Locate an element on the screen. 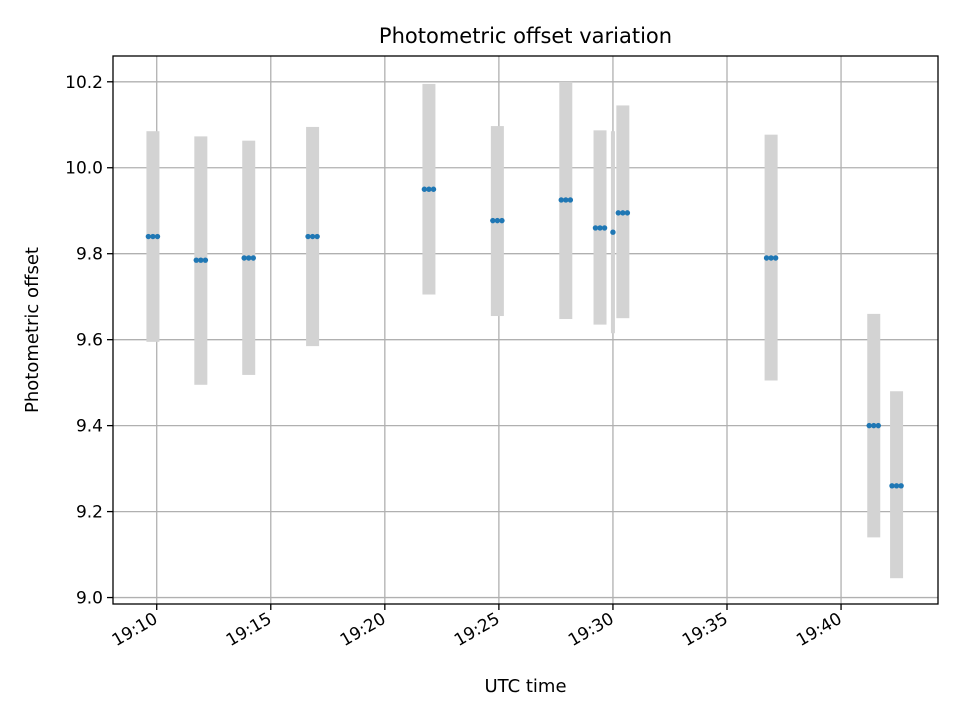 The height and width of the screenshot is (720, 960). y-tick-label: 9.8 is located at coordinates (89, 255).